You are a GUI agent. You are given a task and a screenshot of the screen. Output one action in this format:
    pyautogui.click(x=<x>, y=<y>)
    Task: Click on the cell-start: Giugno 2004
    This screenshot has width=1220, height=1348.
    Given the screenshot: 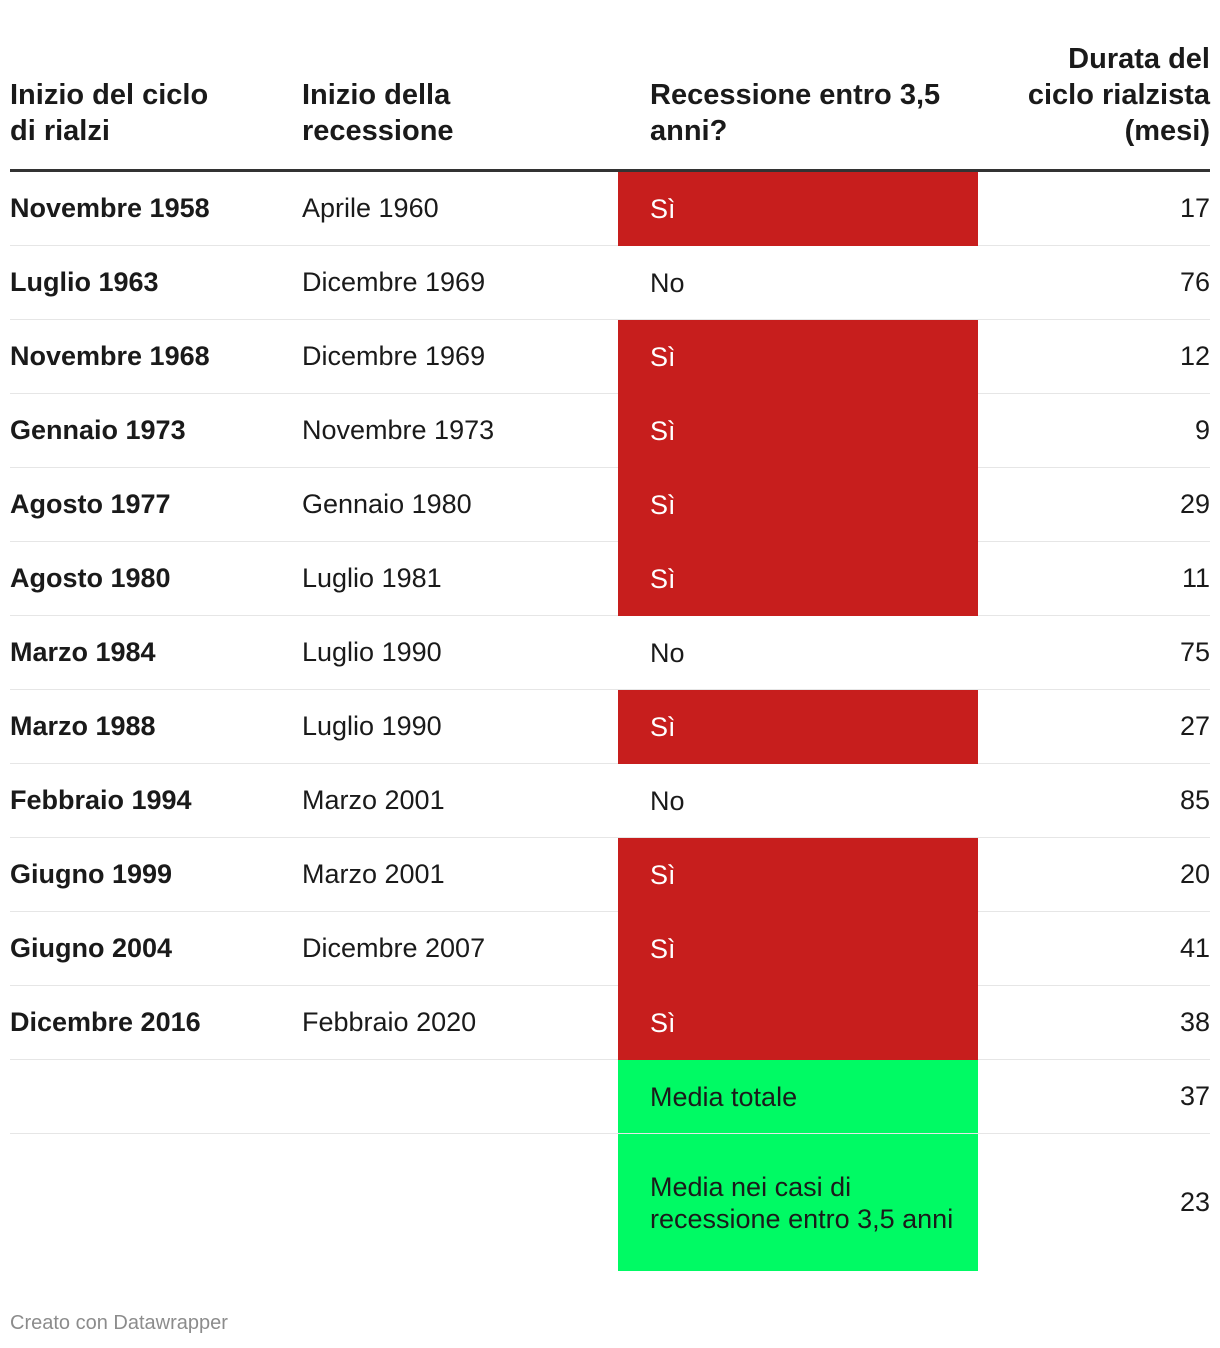 What is the action you would take?
    pyautogui.click(x=91, y=948)
    